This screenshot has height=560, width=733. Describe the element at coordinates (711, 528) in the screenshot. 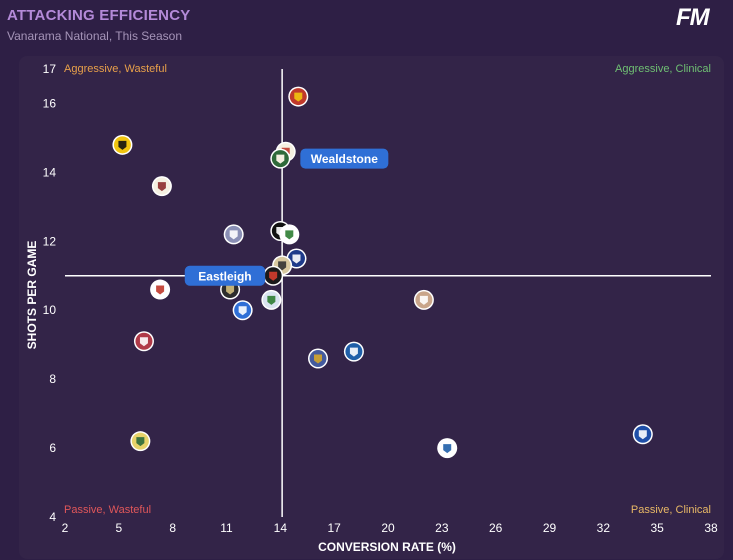

I see `x-tick-label: 38` at that location.